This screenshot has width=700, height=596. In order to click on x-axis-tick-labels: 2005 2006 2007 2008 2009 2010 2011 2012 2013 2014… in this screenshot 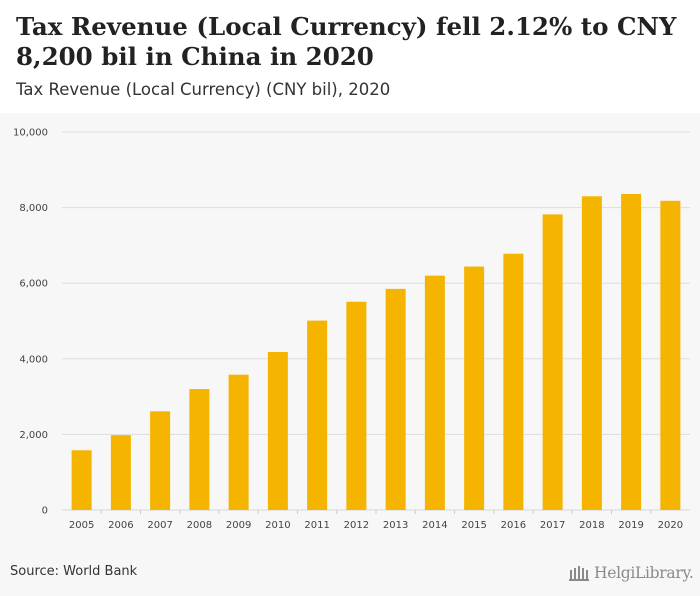, I will do `click(376, 520)`.